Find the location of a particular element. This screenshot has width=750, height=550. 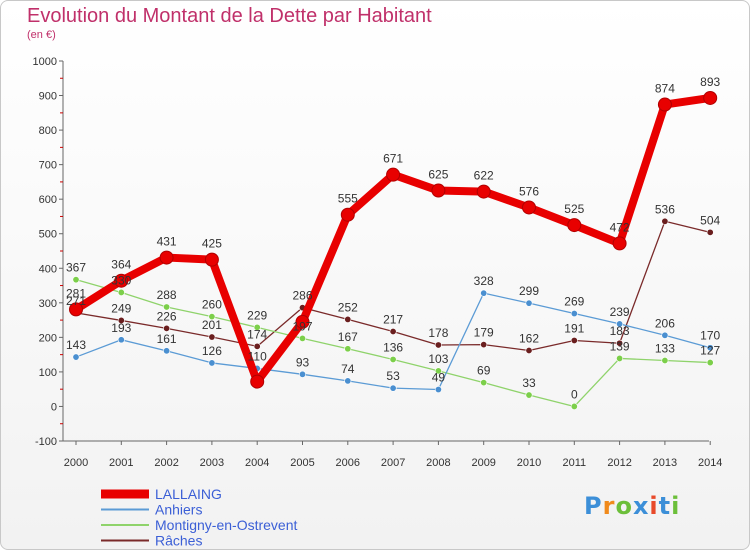

data-label: 0 is located at coordinates (574, 394).